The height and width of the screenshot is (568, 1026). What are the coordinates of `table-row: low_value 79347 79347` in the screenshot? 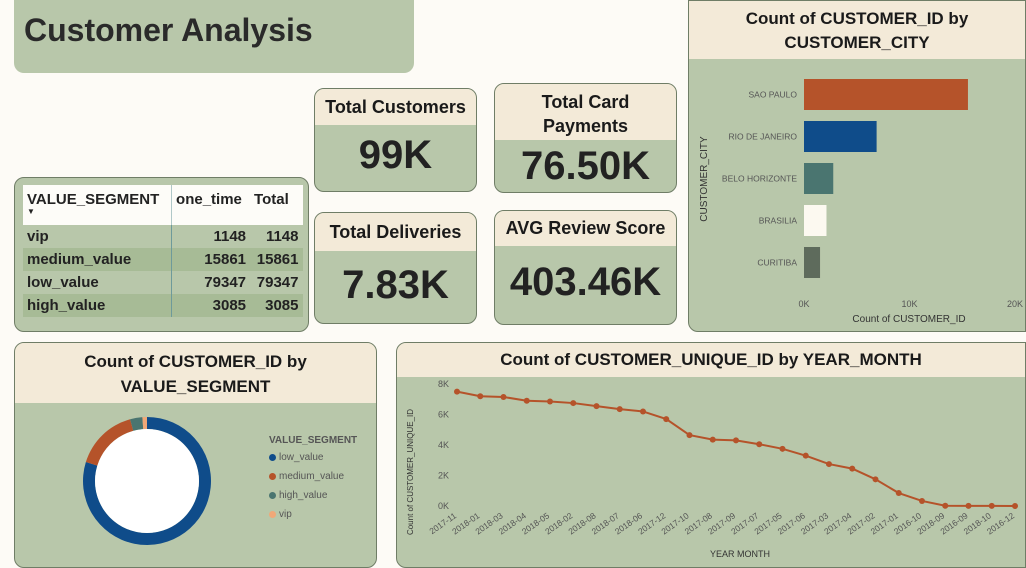 It's located at (163, 282).